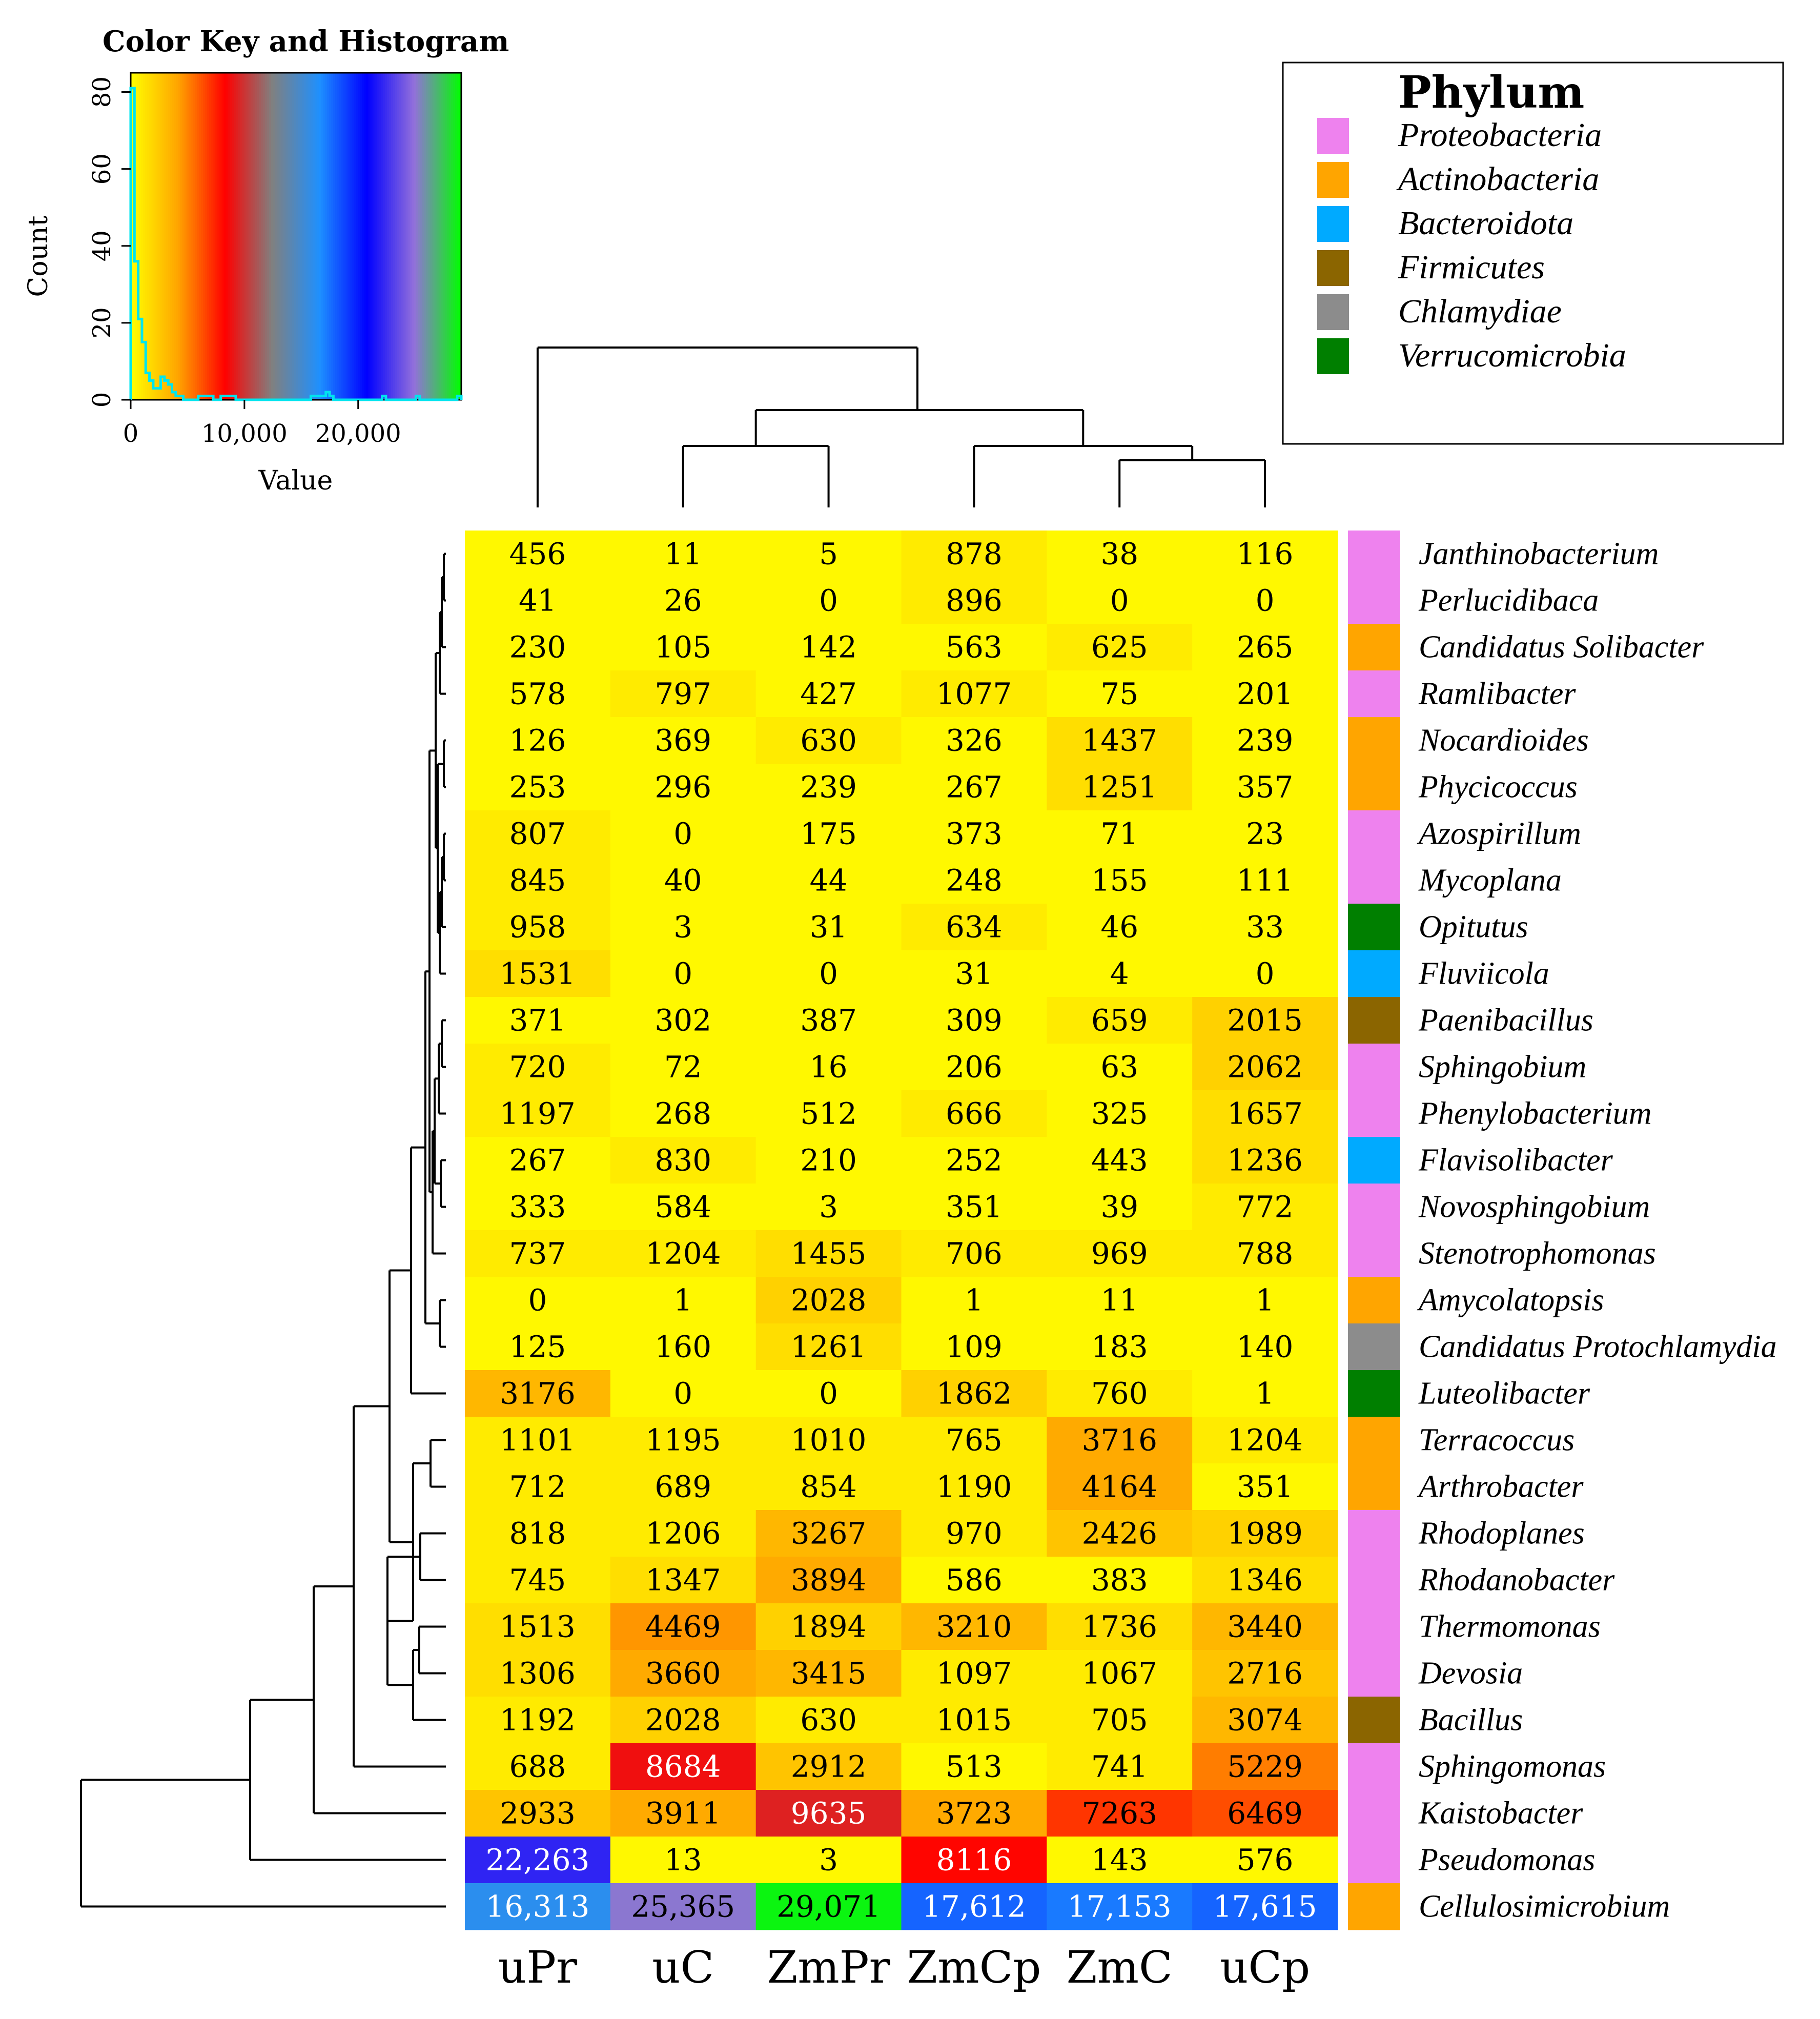 The image size is (1820, 2019). What do you see at coordinates (1501, 1533) in the screenshot?
I see `row-label: Rhodoplanes` at bounding box center [1501, 1533].